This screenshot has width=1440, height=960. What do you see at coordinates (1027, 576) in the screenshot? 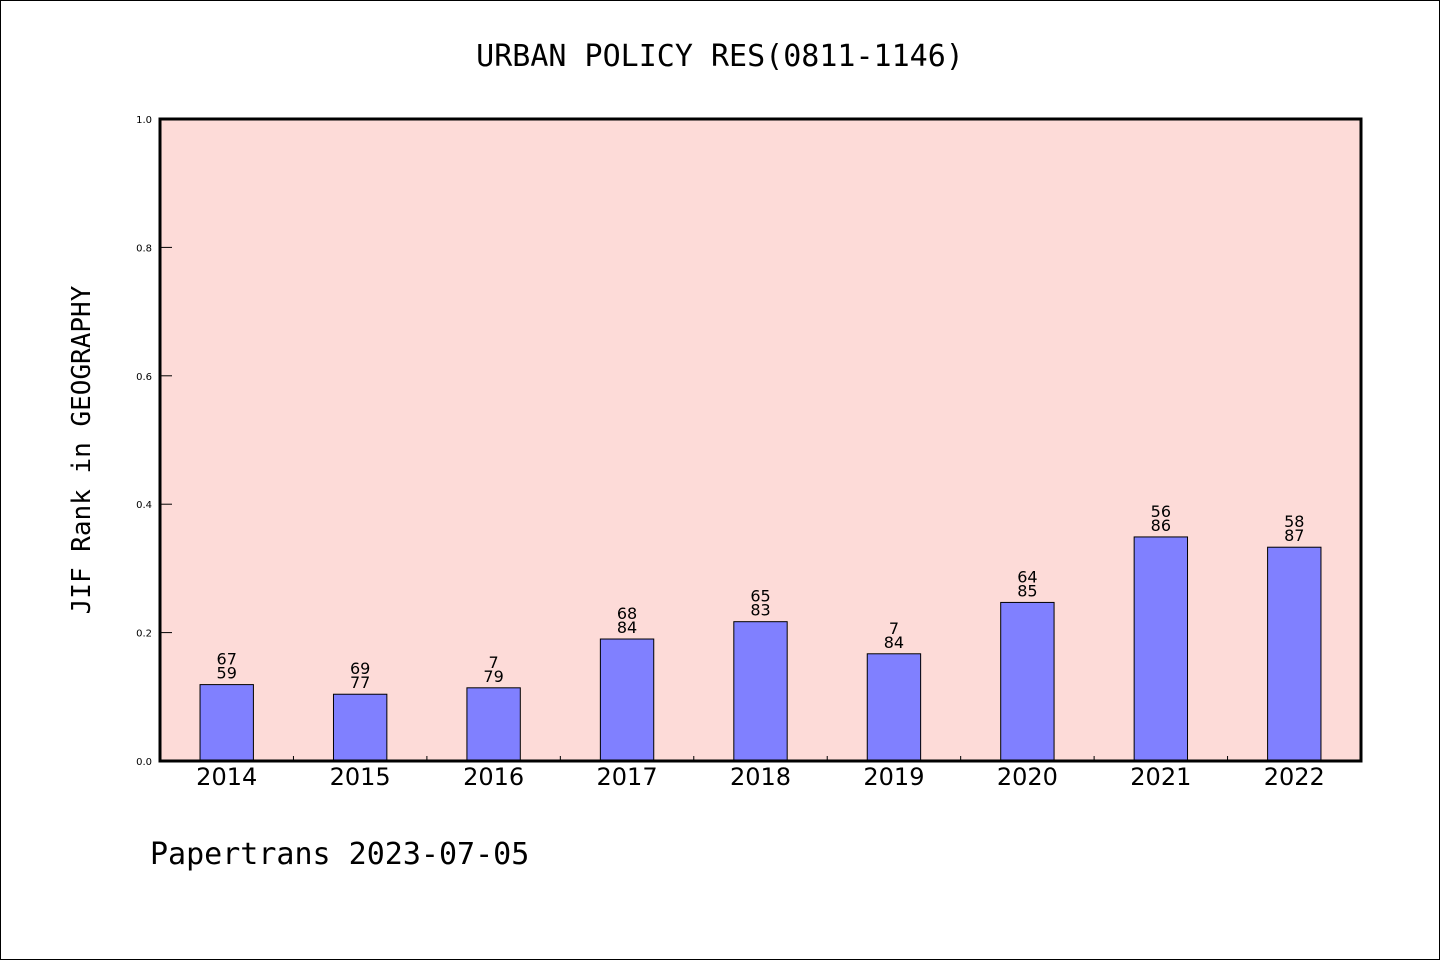
I see `bar-label-2020-1: 64` at bounding box center [1027, 576].